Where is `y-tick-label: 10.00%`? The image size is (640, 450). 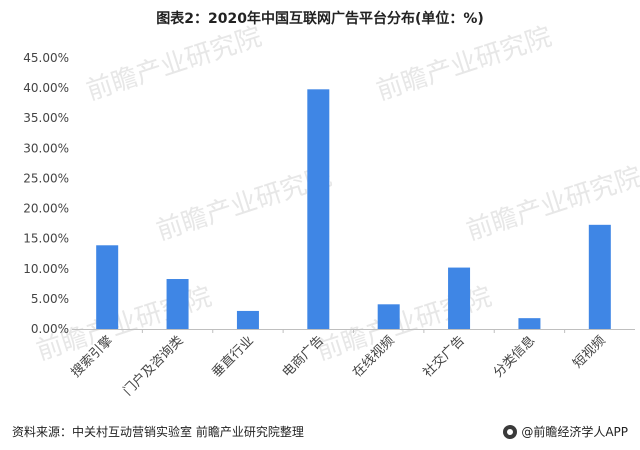 y-tick-label: 10.00% is located at coordinates (46, 269).